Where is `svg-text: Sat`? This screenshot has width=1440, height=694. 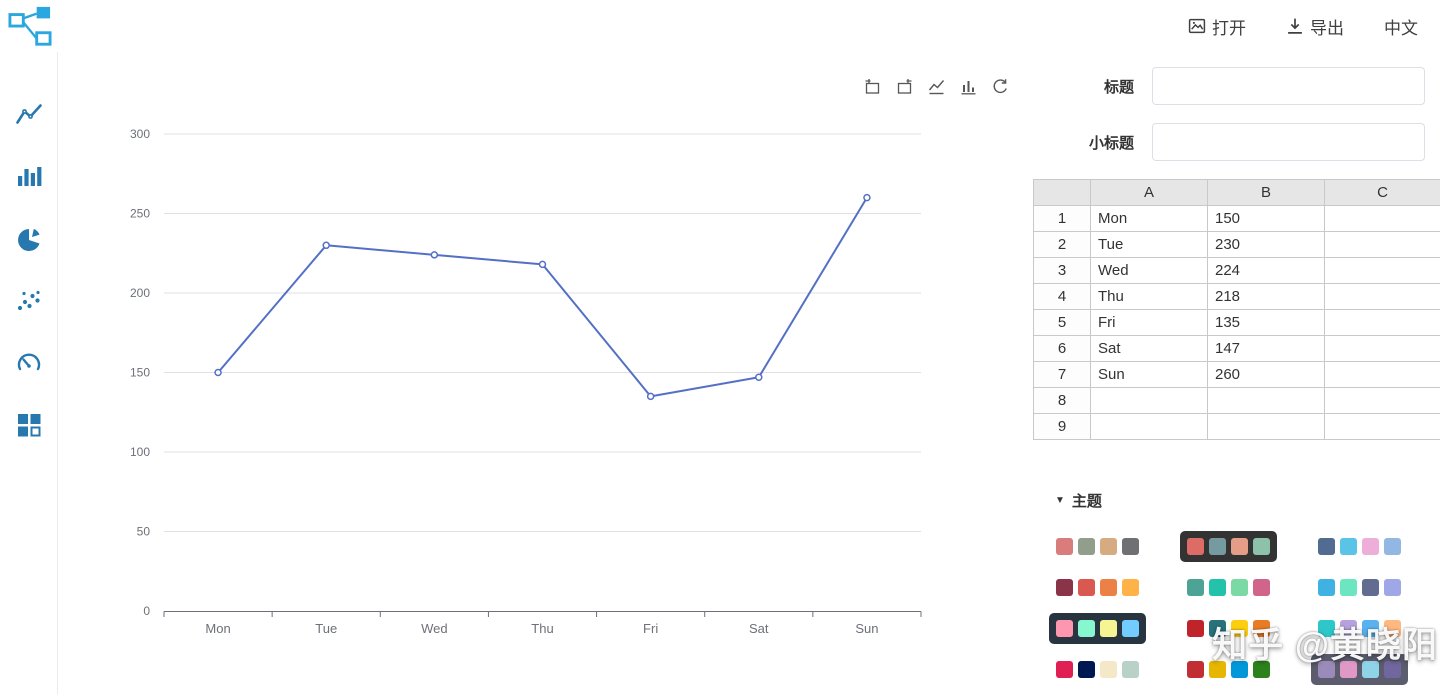
svg-text: Sat is located at coordinates (759, 628).